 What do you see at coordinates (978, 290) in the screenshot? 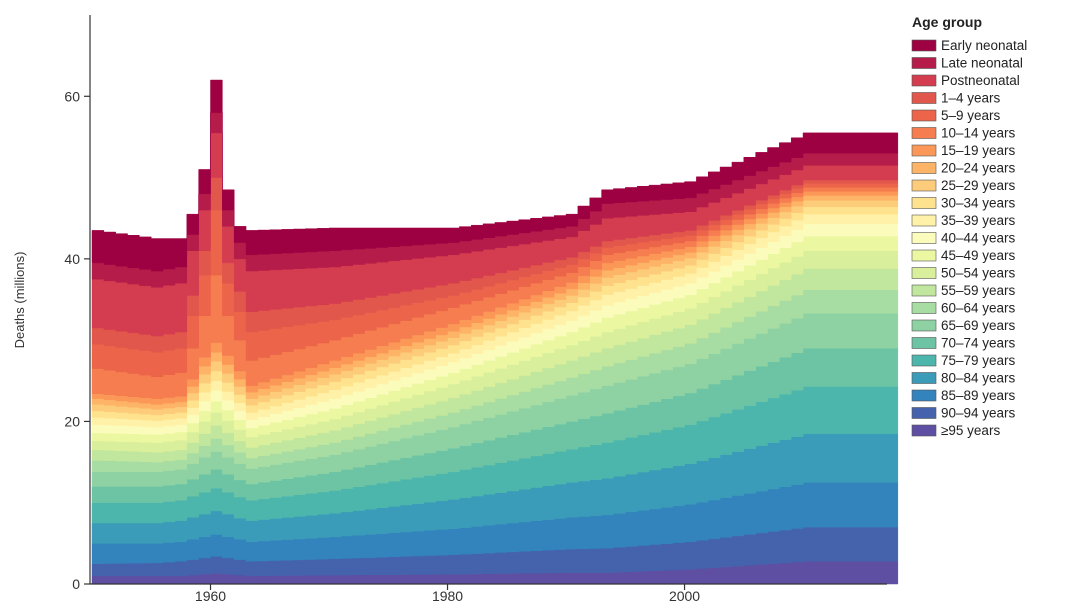
I see `legend-label: 55–59 years` at bounding box center [978, 290].